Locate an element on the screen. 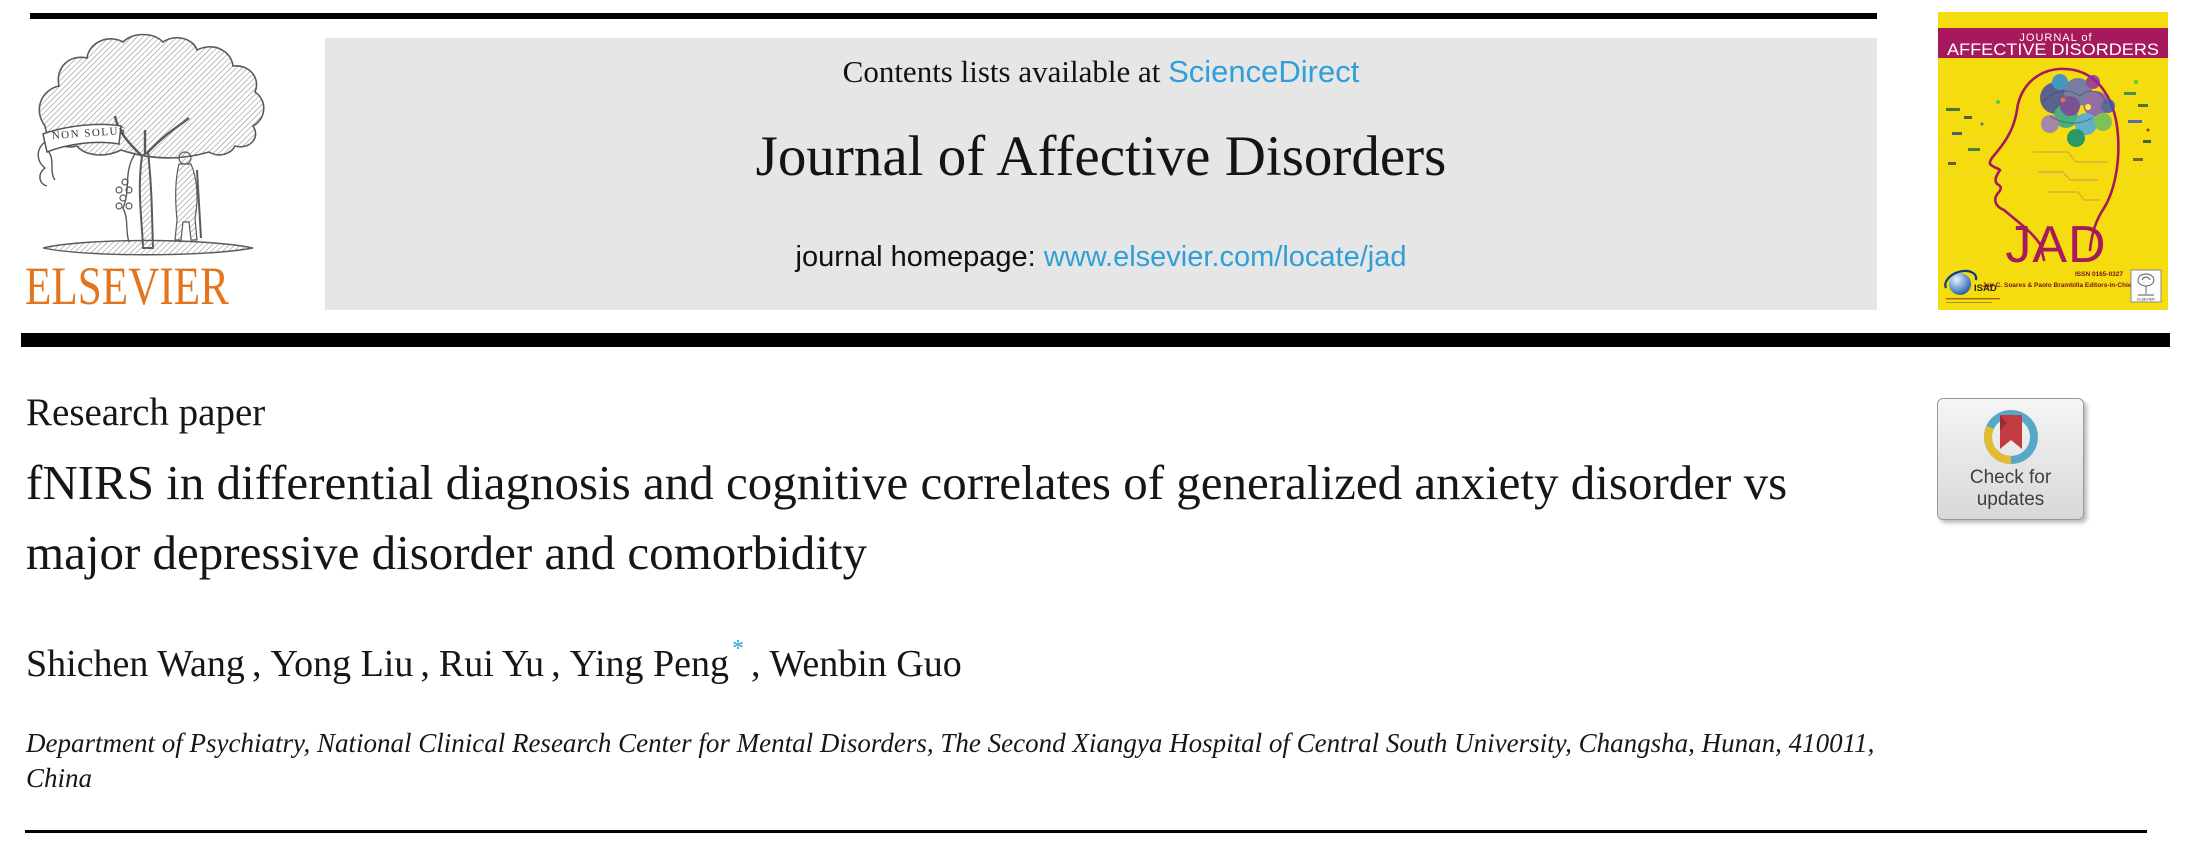 This screenshot has height=847, width=2197. cover-elsevier-mini-logo: ELSEVIER is located at coordinates (2146, 286).